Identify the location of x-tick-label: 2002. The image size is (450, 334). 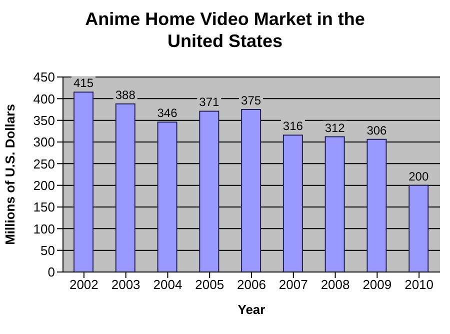
(83, 284).